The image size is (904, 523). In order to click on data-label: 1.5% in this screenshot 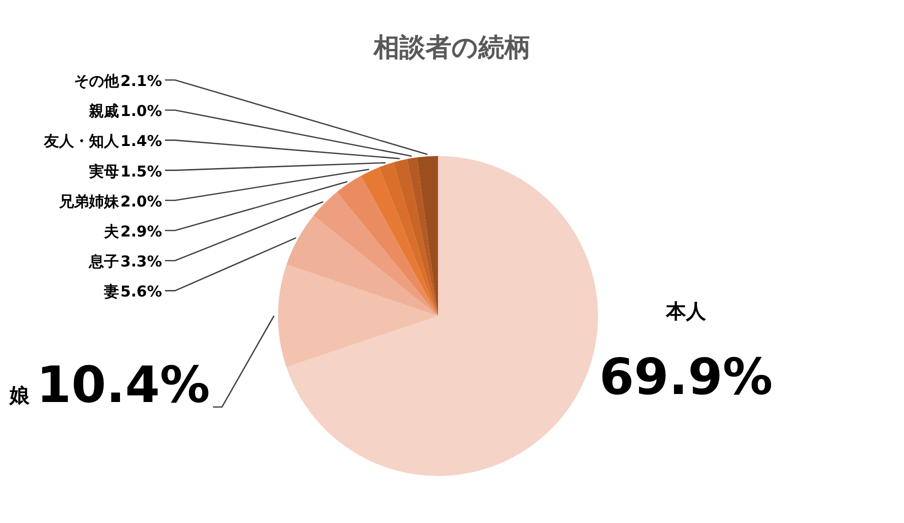, I will do `click(141, 171)`.